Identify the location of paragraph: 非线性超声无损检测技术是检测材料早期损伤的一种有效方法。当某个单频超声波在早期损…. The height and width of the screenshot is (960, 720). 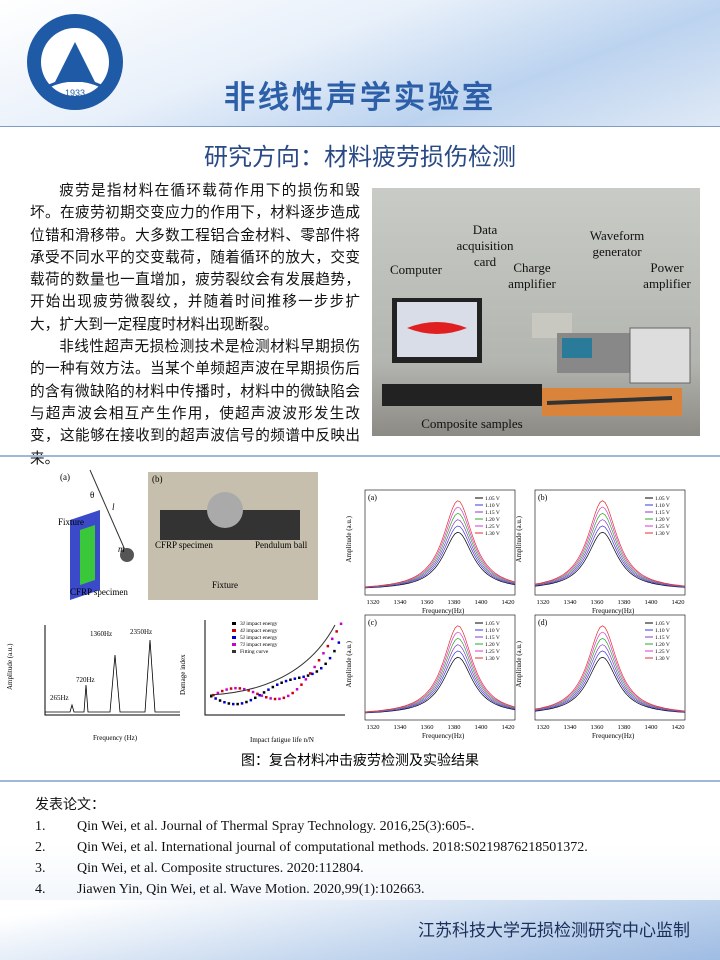
(195, 402).